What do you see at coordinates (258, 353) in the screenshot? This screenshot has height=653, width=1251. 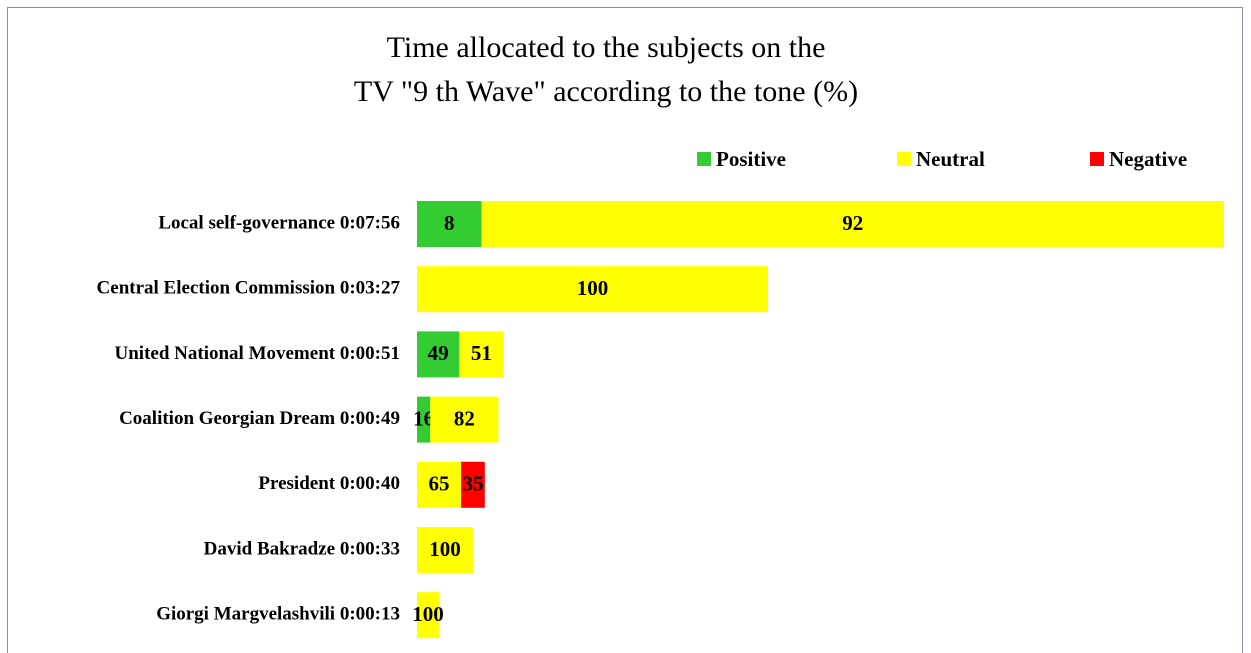 I see `category-label: United National Movement 0:00:51` at bounding box center [258, 353].